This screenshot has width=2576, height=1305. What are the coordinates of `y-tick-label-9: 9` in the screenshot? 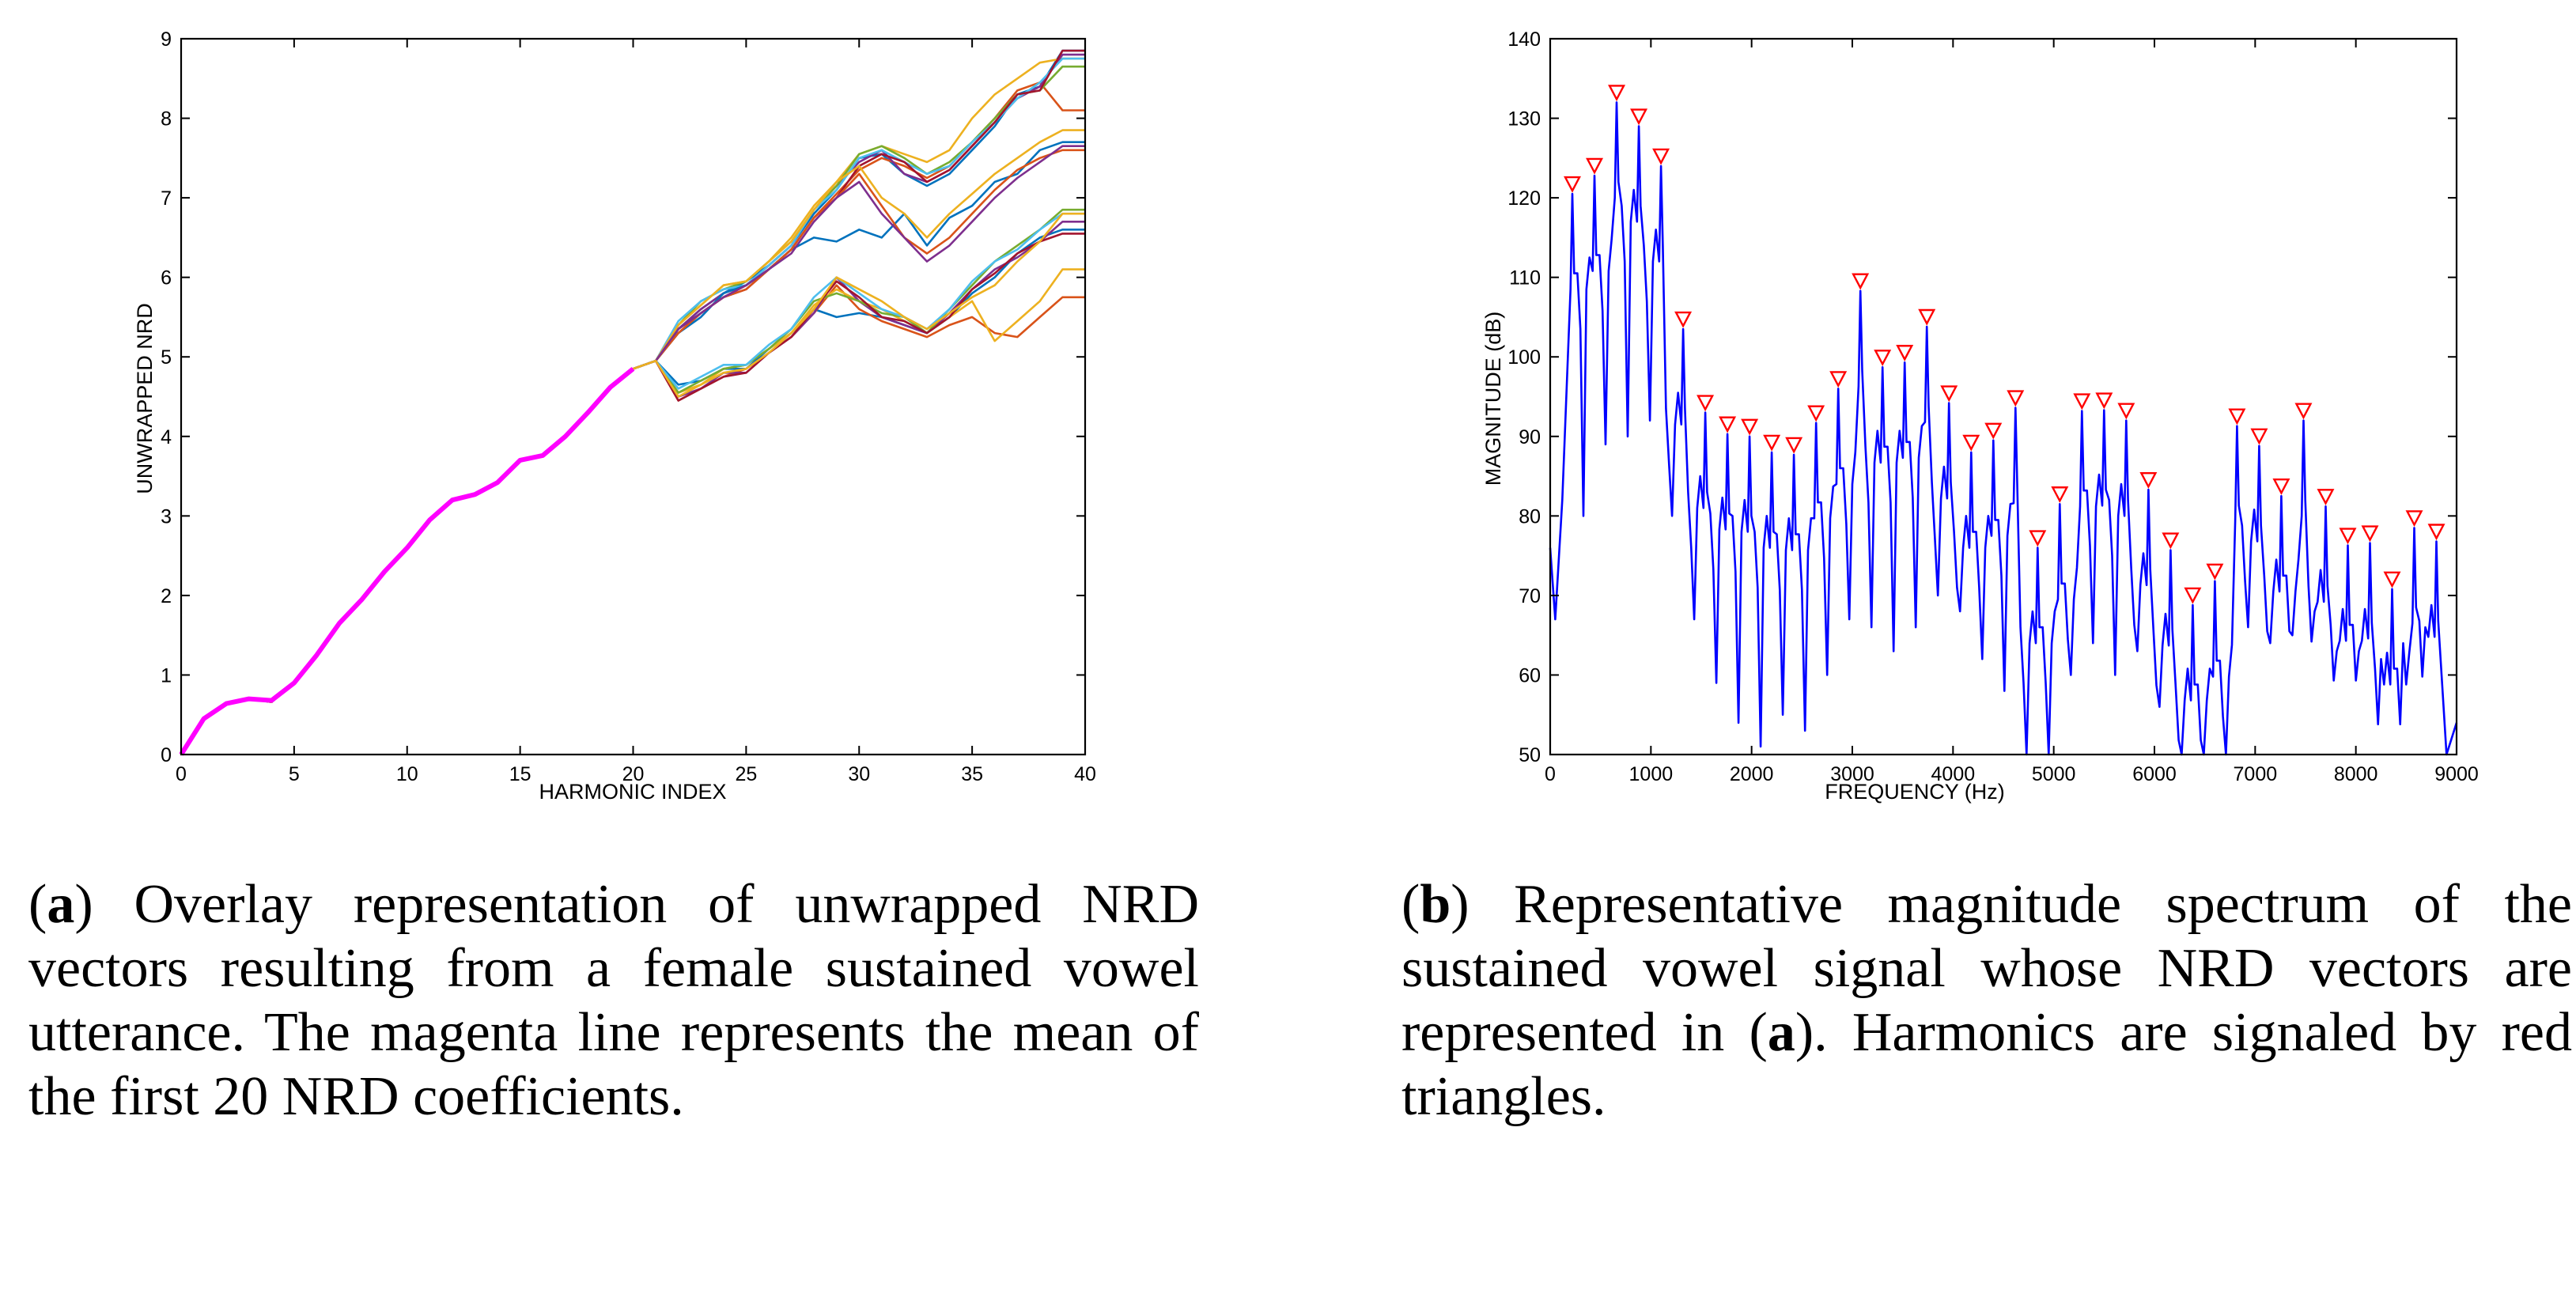 It's located at (166, 39).